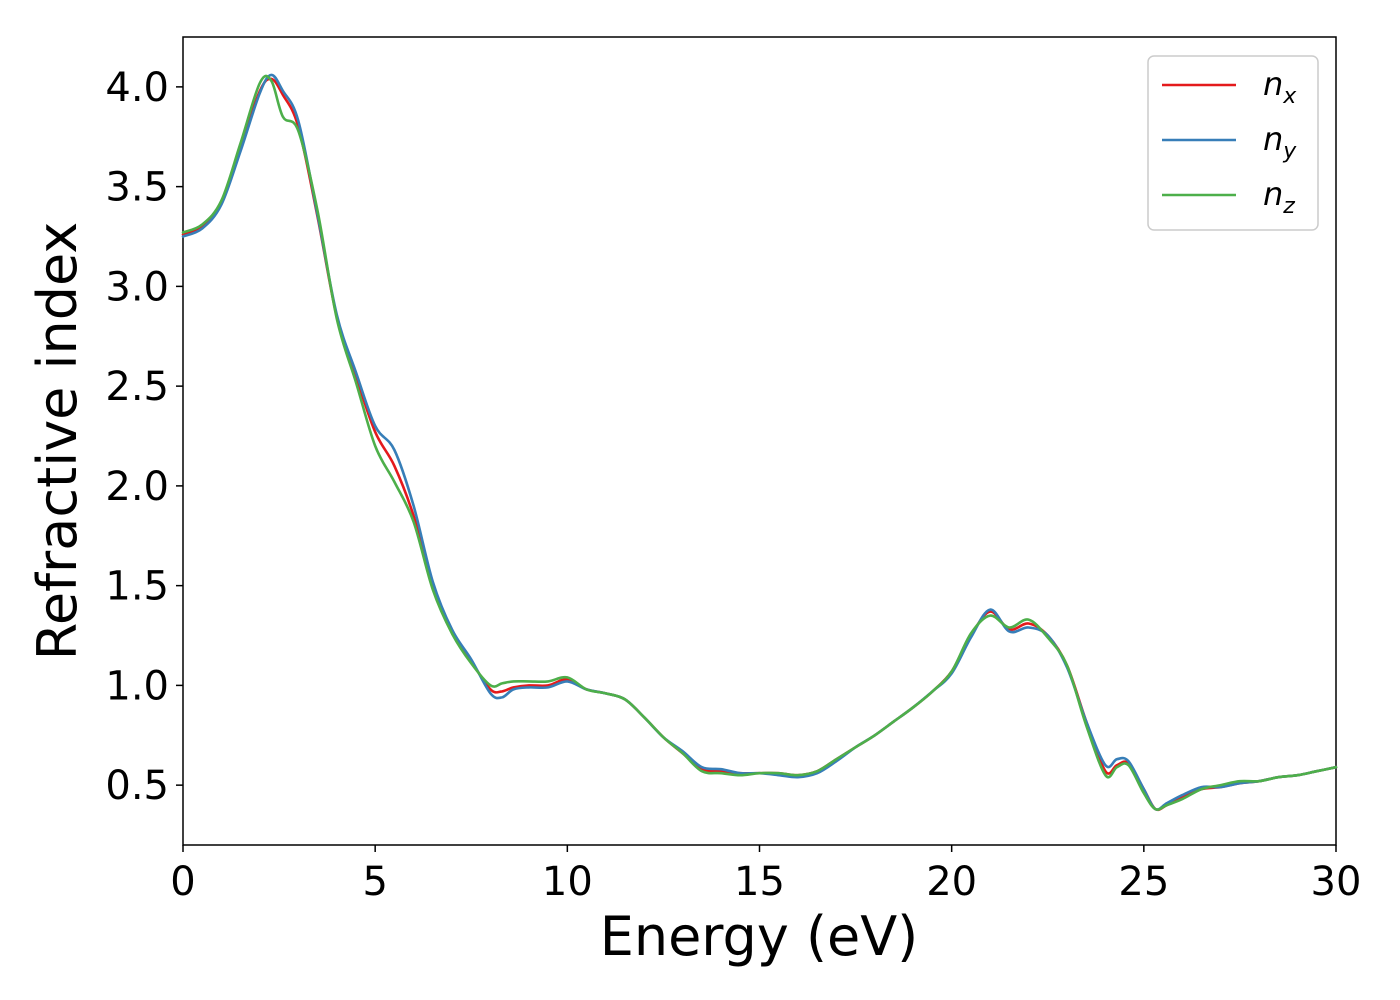 The image size is (1400, 1000). Describe the element at coordinates (1143, 882) in the screenshot. I see `x-tick-label: 25` at that location.